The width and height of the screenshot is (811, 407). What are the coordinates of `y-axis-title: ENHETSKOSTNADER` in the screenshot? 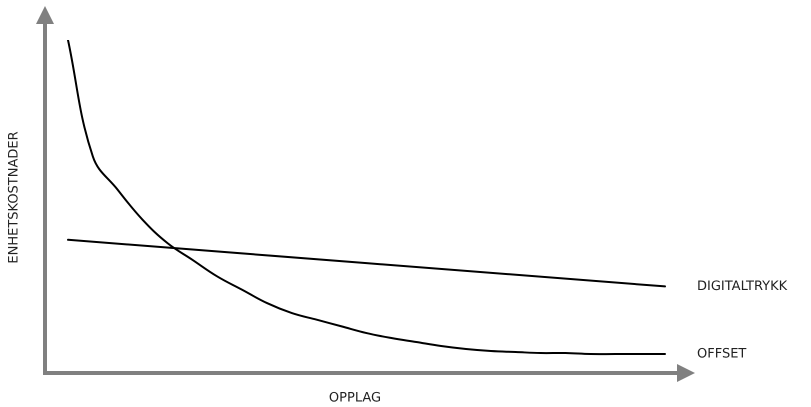 It's located at (14, 197).